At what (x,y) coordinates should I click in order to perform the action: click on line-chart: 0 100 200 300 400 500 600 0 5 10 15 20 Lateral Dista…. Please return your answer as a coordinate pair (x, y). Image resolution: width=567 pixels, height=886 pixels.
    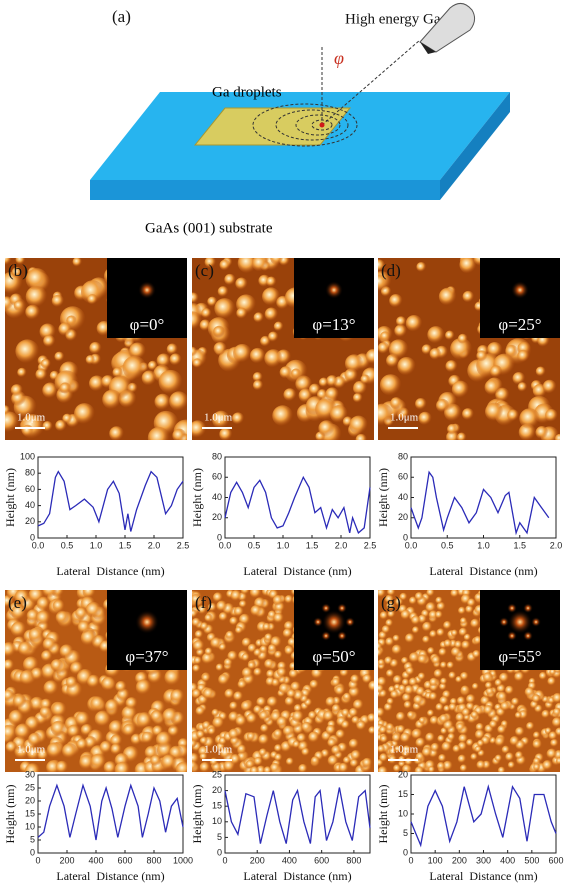
    Looking at the image, I should click on (470, 825).